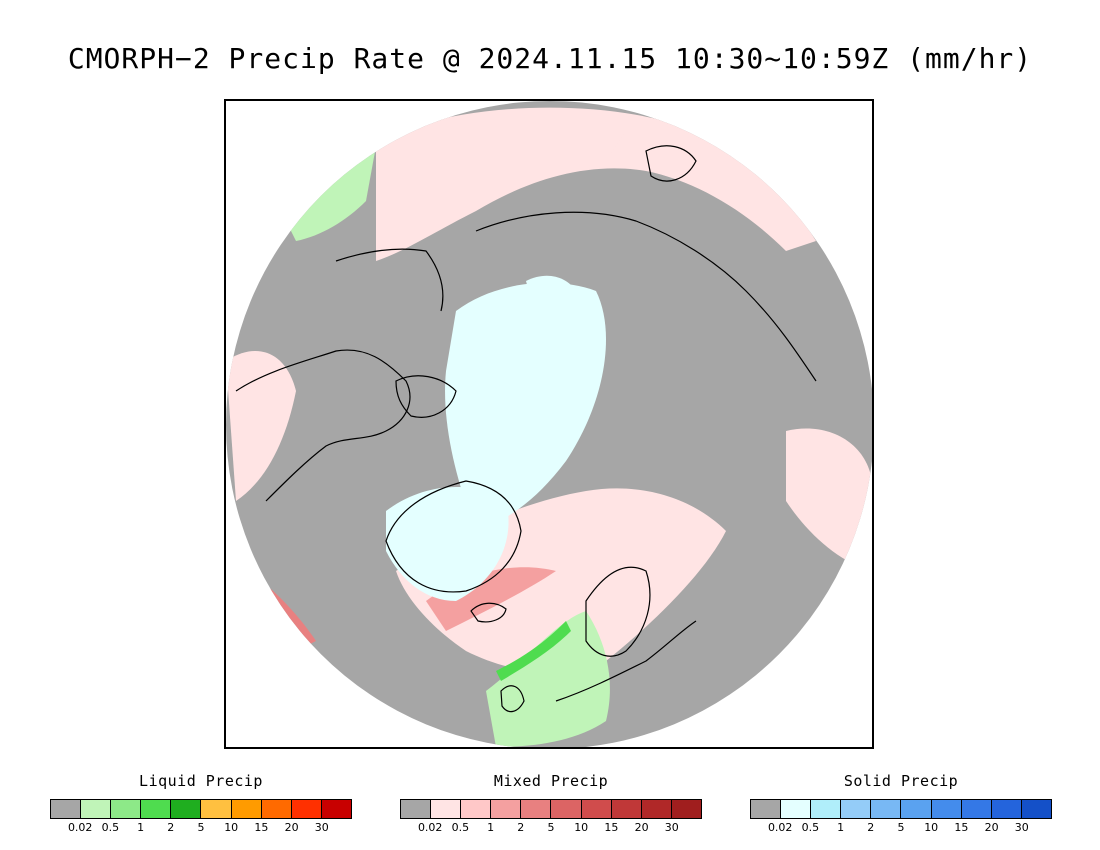 The width and height of the screenshot is (1100, 850). What do you see at coordinates (323, 425) in the screenshot?
I see `coastline-canada` at bounding box center [323, 425].